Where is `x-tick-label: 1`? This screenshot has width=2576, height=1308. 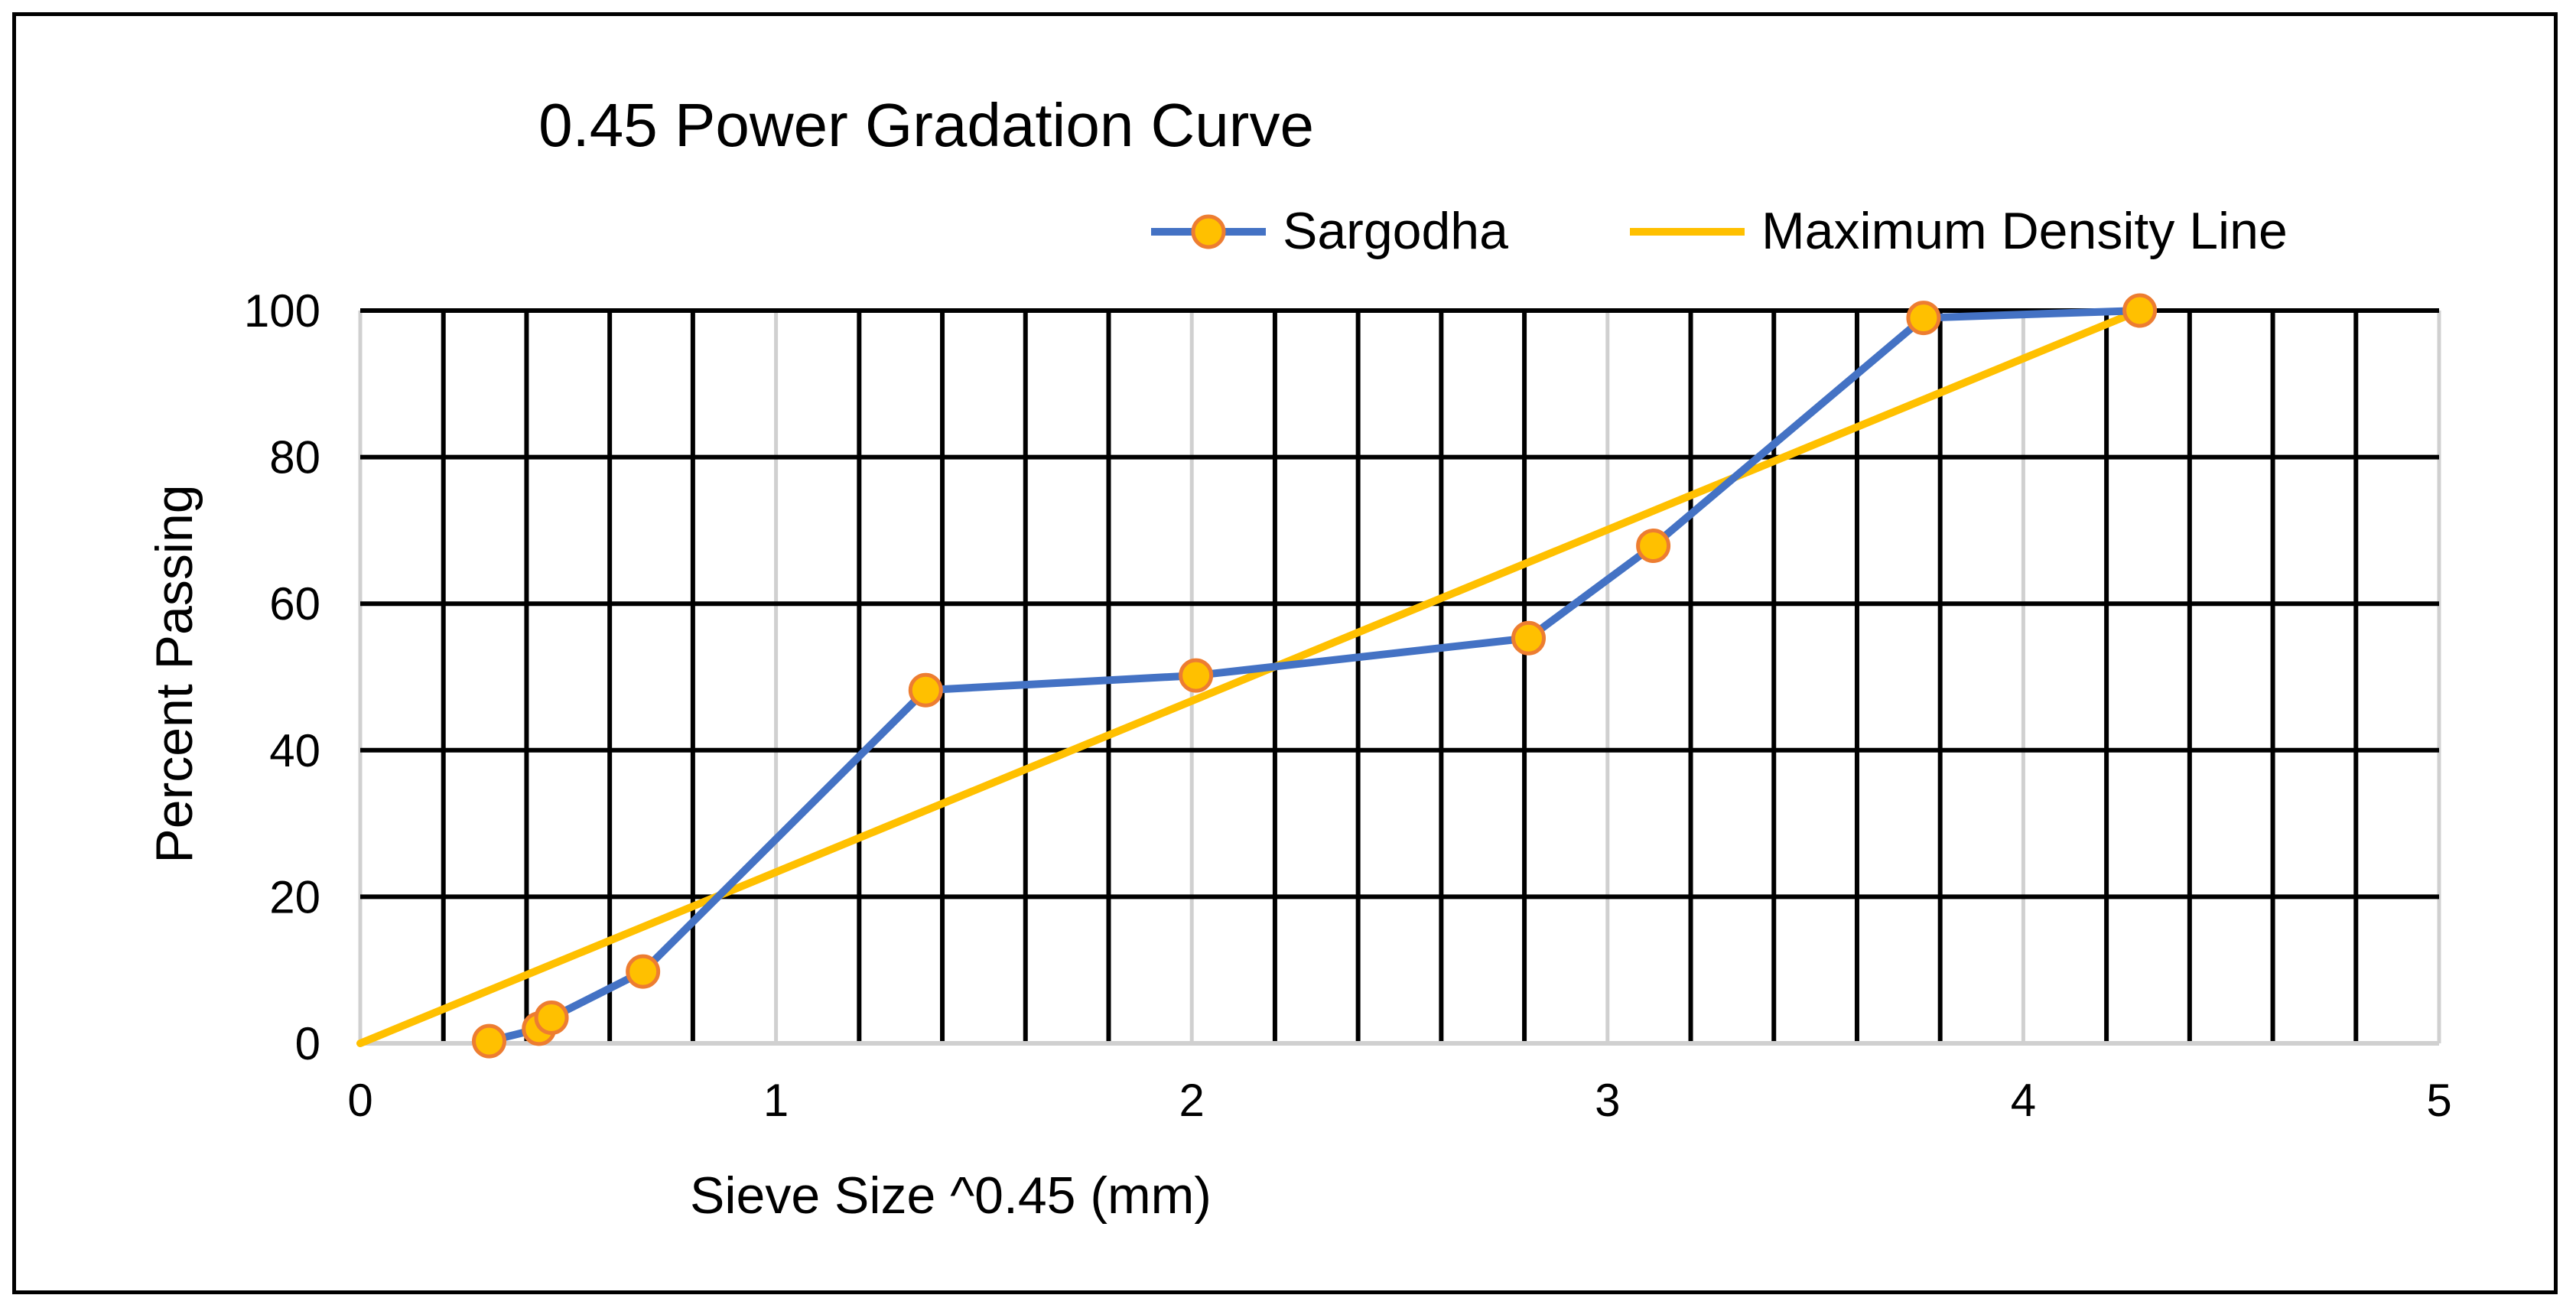 x-tick-label: 1 is located at coordinates (776, 1101).